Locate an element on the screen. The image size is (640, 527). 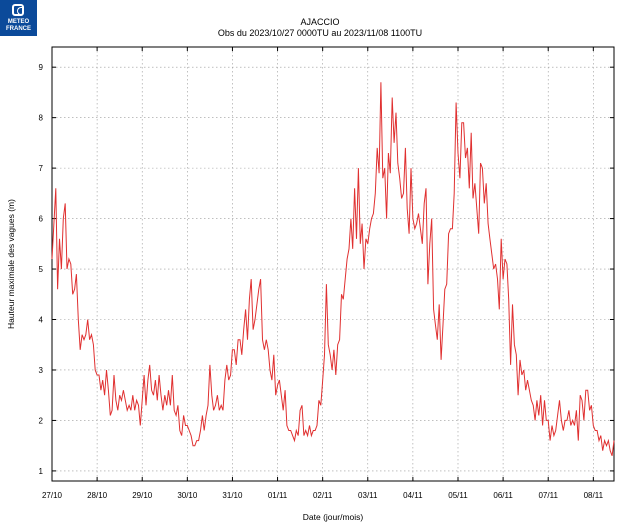
x-tick-label: 03/11 is located at coordinates (368, 495).